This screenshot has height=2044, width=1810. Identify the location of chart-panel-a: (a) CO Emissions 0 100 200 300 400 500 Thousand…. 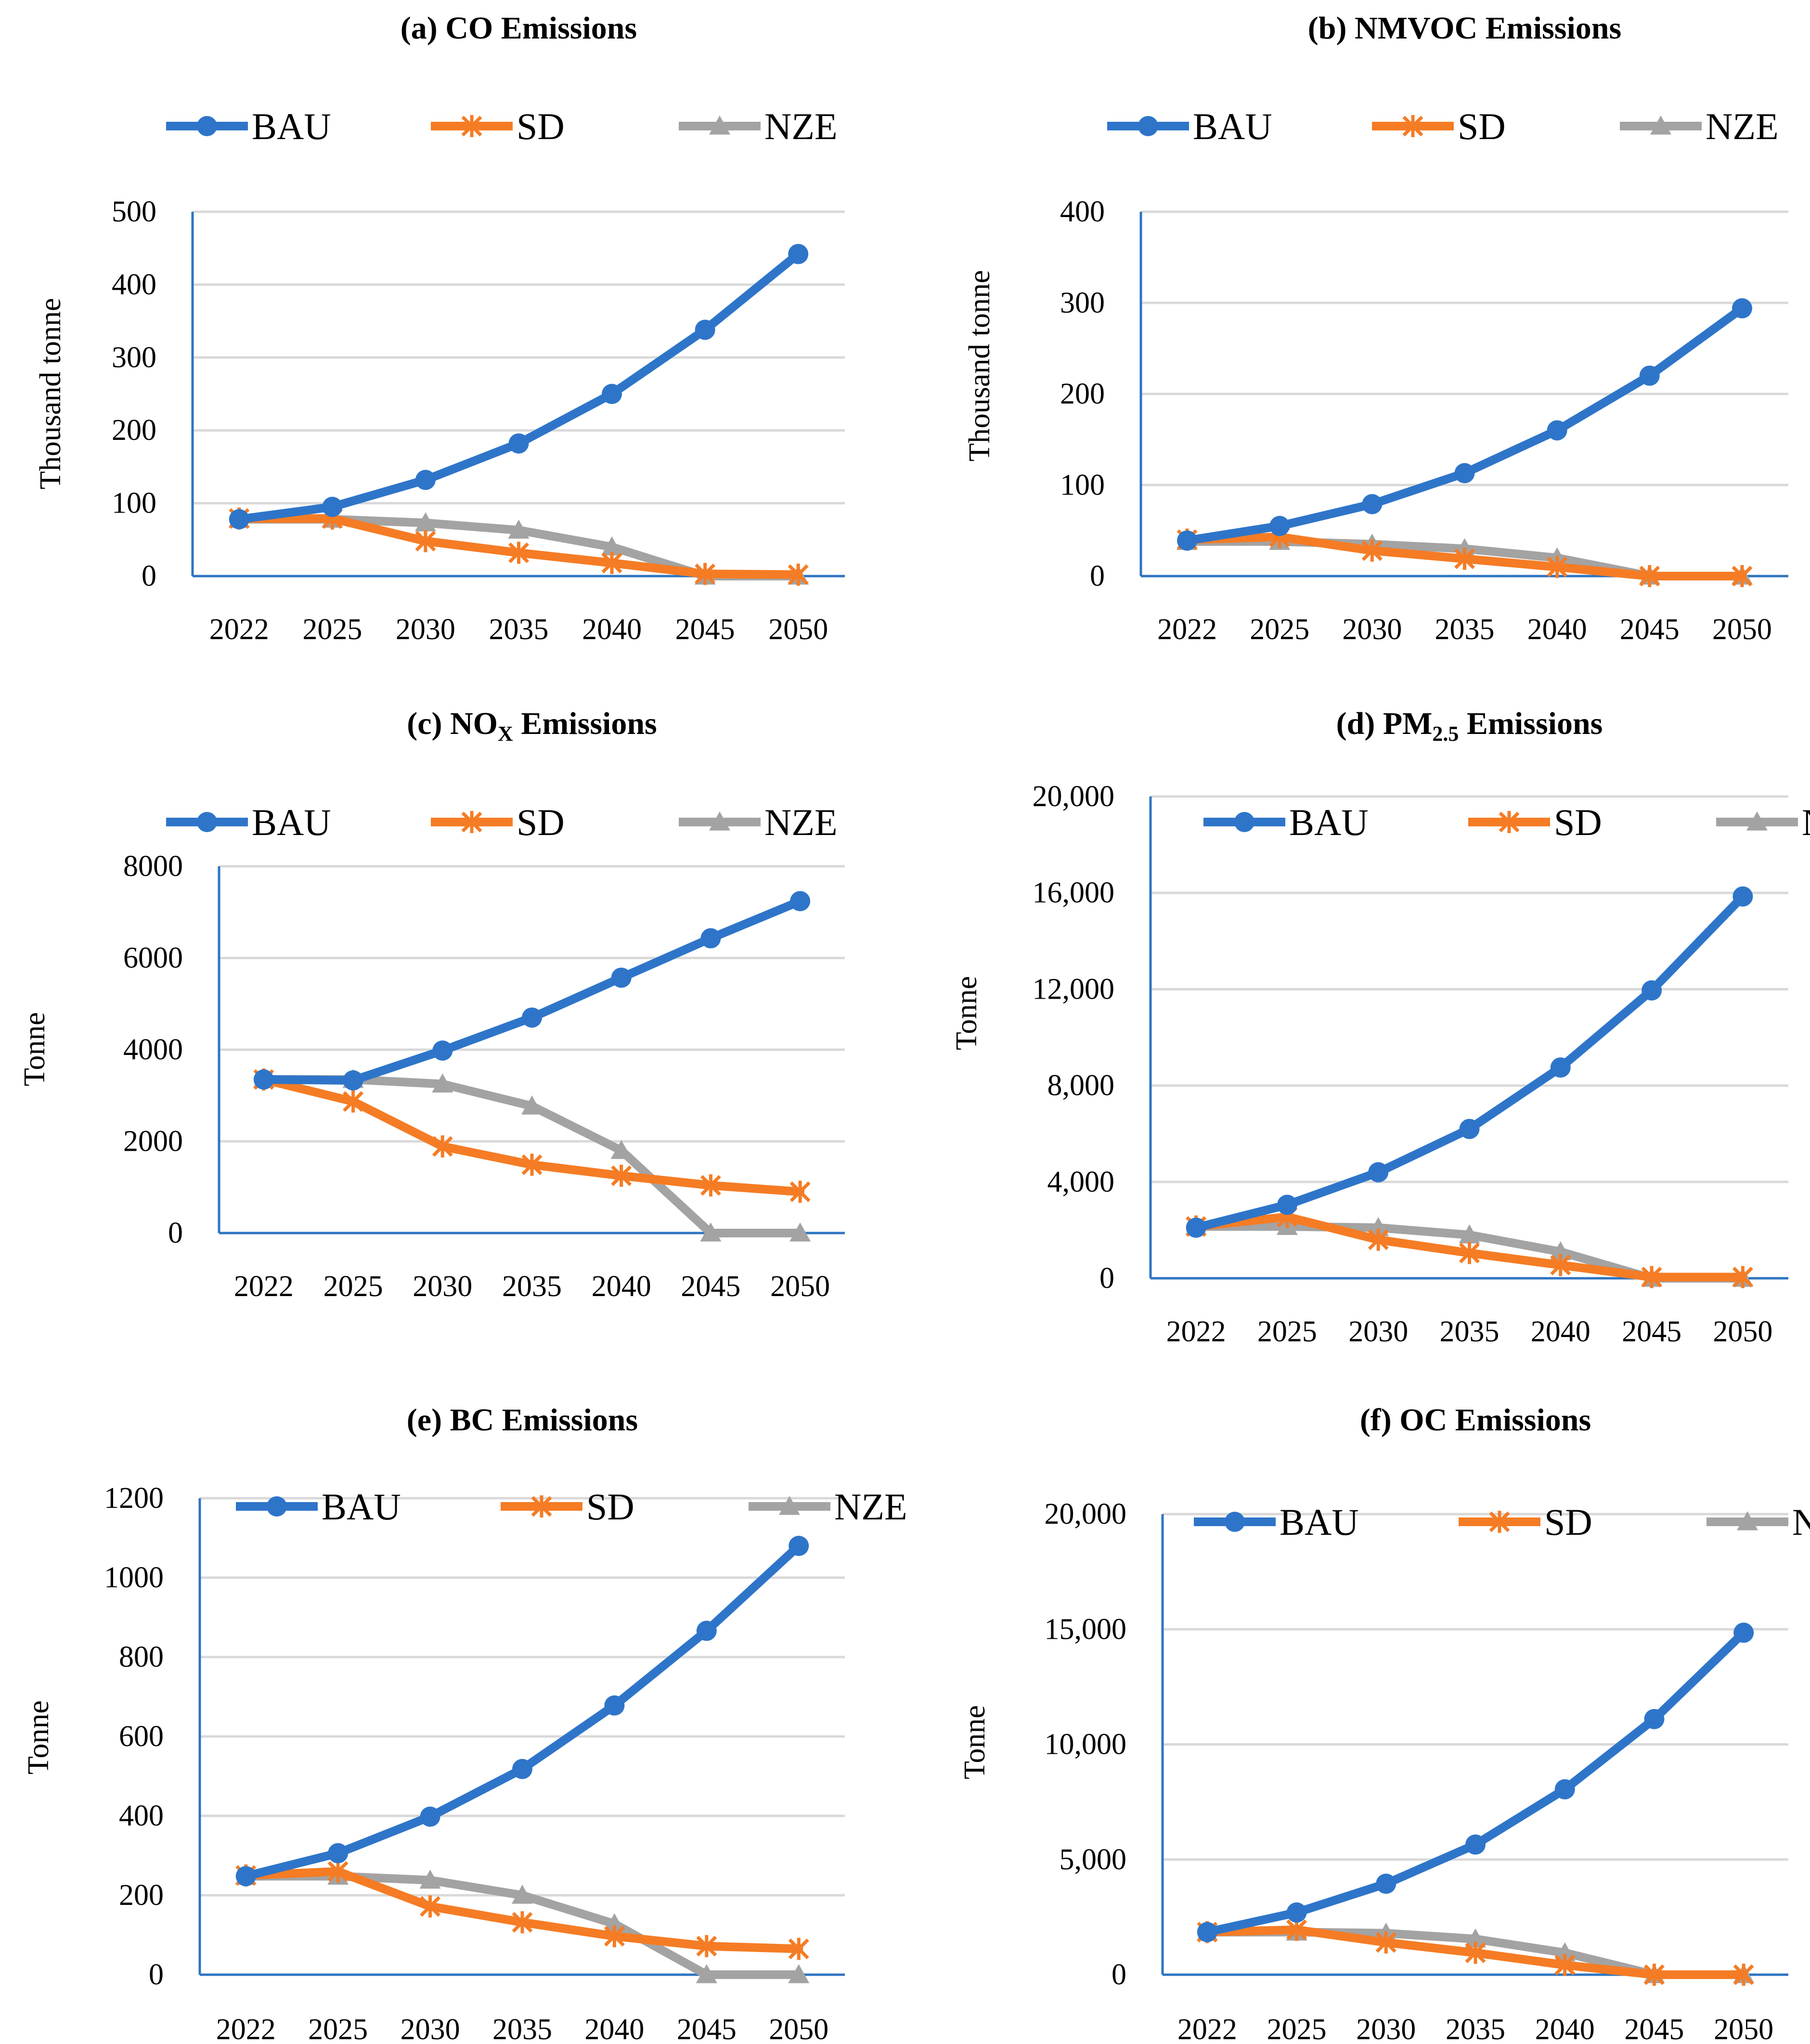
(439, 328).